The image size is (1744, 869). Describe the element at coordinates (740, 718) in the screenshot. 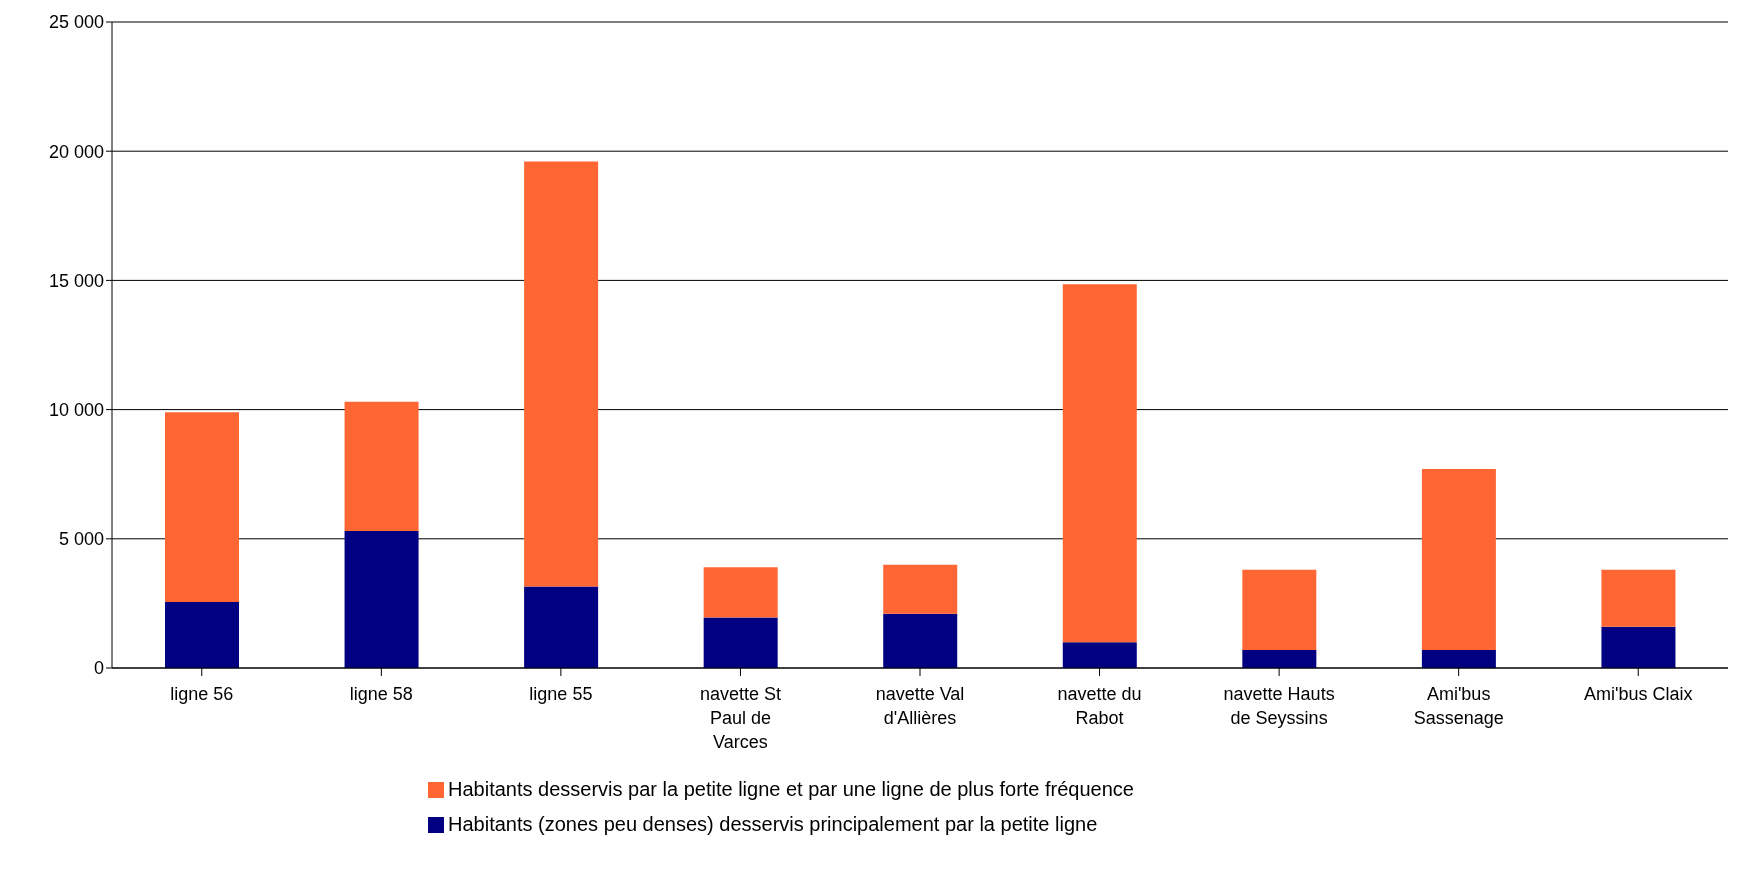

I see `x-tick-label: navette St Paul de Varces` at that location.